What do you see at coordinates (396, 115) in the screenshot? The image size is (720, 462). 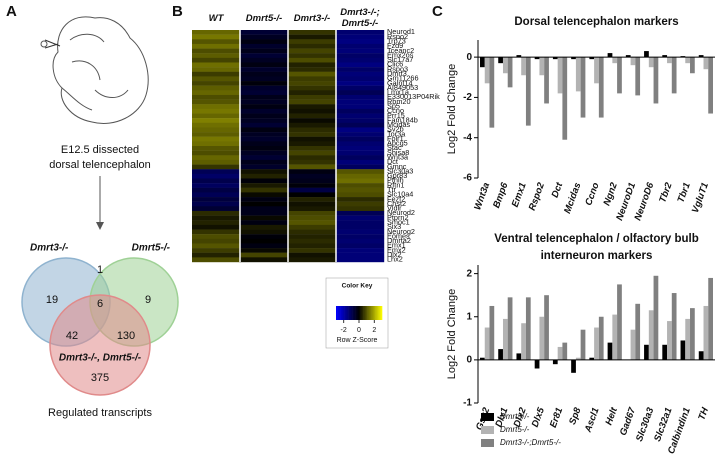 I see `gene-label: Prr15` at bounding box center [396, 115].